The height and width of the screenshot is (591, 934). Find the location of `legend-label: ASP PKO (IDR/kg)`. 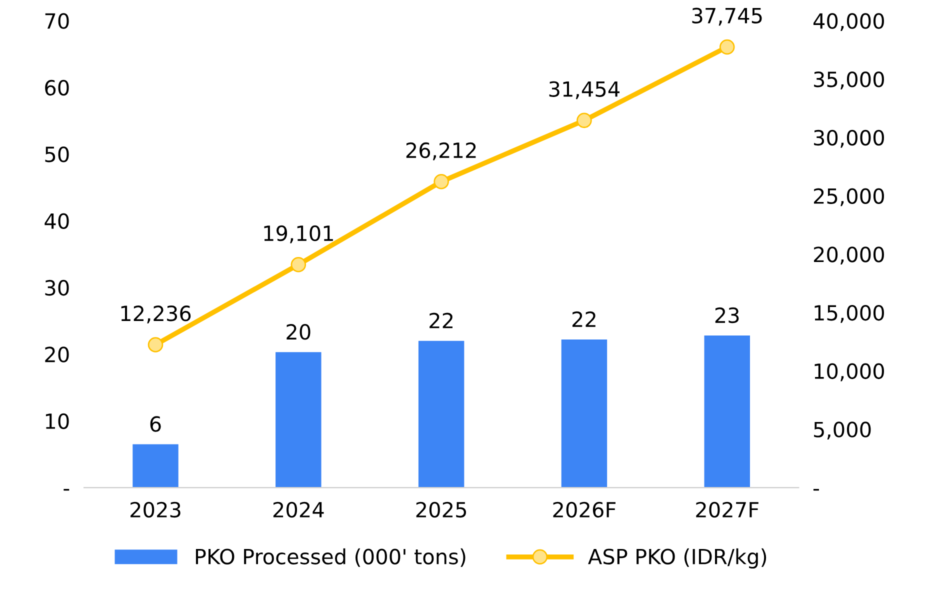

legend-label: ASP PKO (IDR/kg) is located at coordinates (677, 558).